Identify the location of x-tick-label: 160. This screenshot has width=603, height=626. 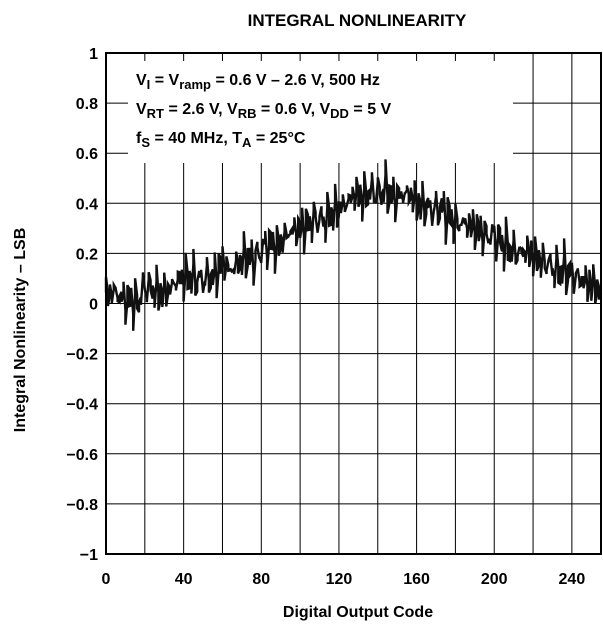
(416, 579).